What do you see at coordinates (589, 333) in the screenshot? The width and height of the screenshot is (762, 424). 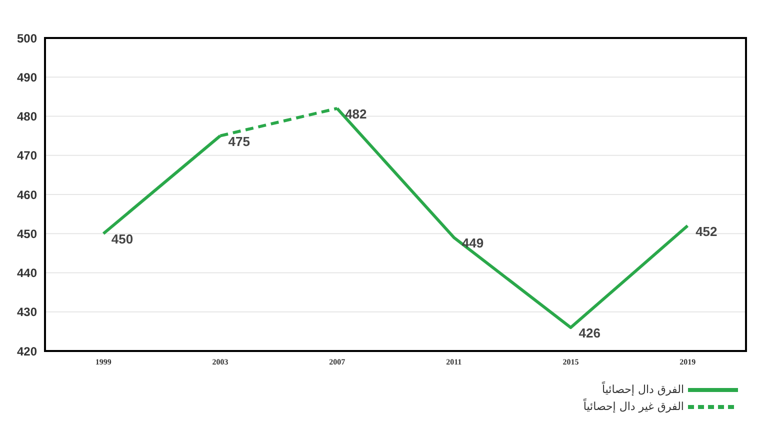 I see `data-label: 426` at bounding box center [589, 333].